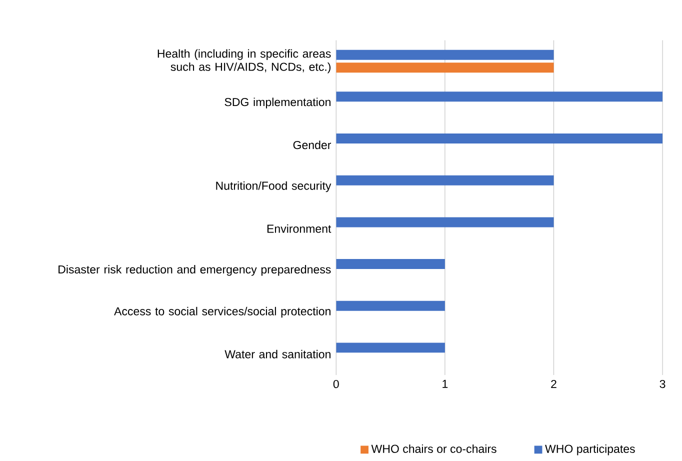  Describe the element at coordinates (433, 448) in the screenshot. I see `legend-label: WHO chairs or co-chairs` at that location.